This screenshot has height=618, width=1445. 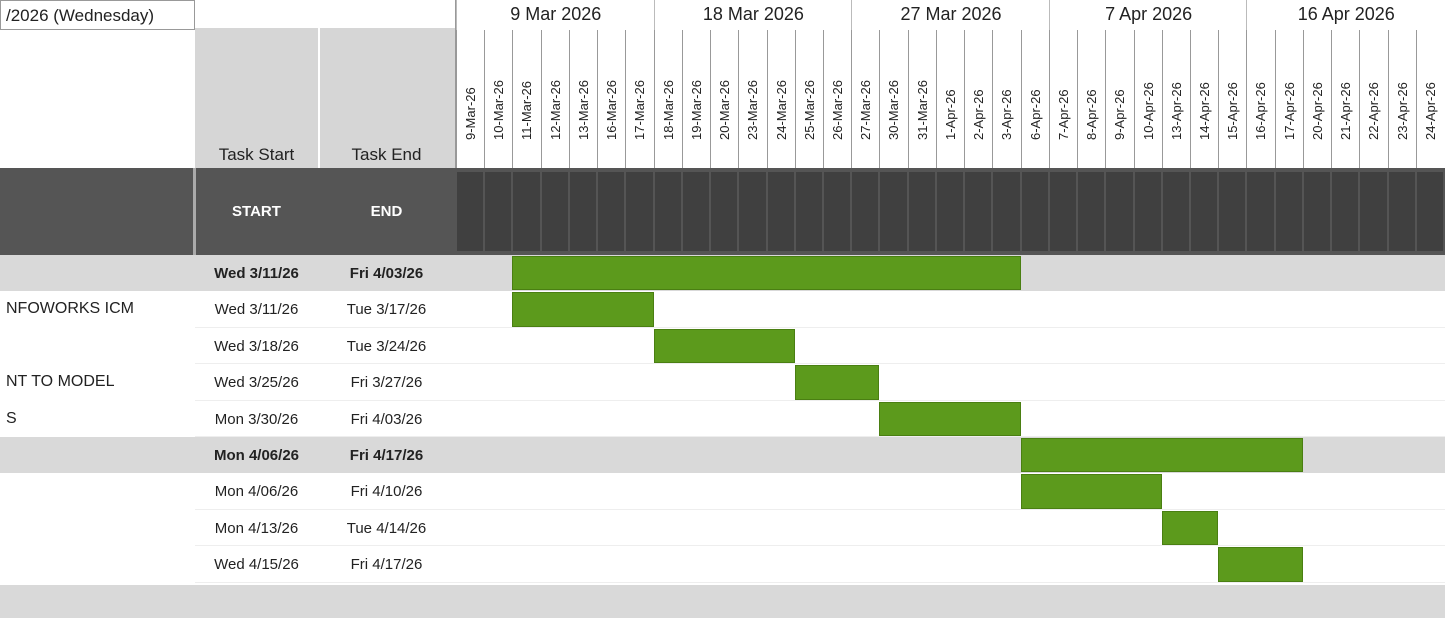 What do you see at coordinates (722, 601) in the screenshot?
I see `blank-row` at bounding box center [722, 601].